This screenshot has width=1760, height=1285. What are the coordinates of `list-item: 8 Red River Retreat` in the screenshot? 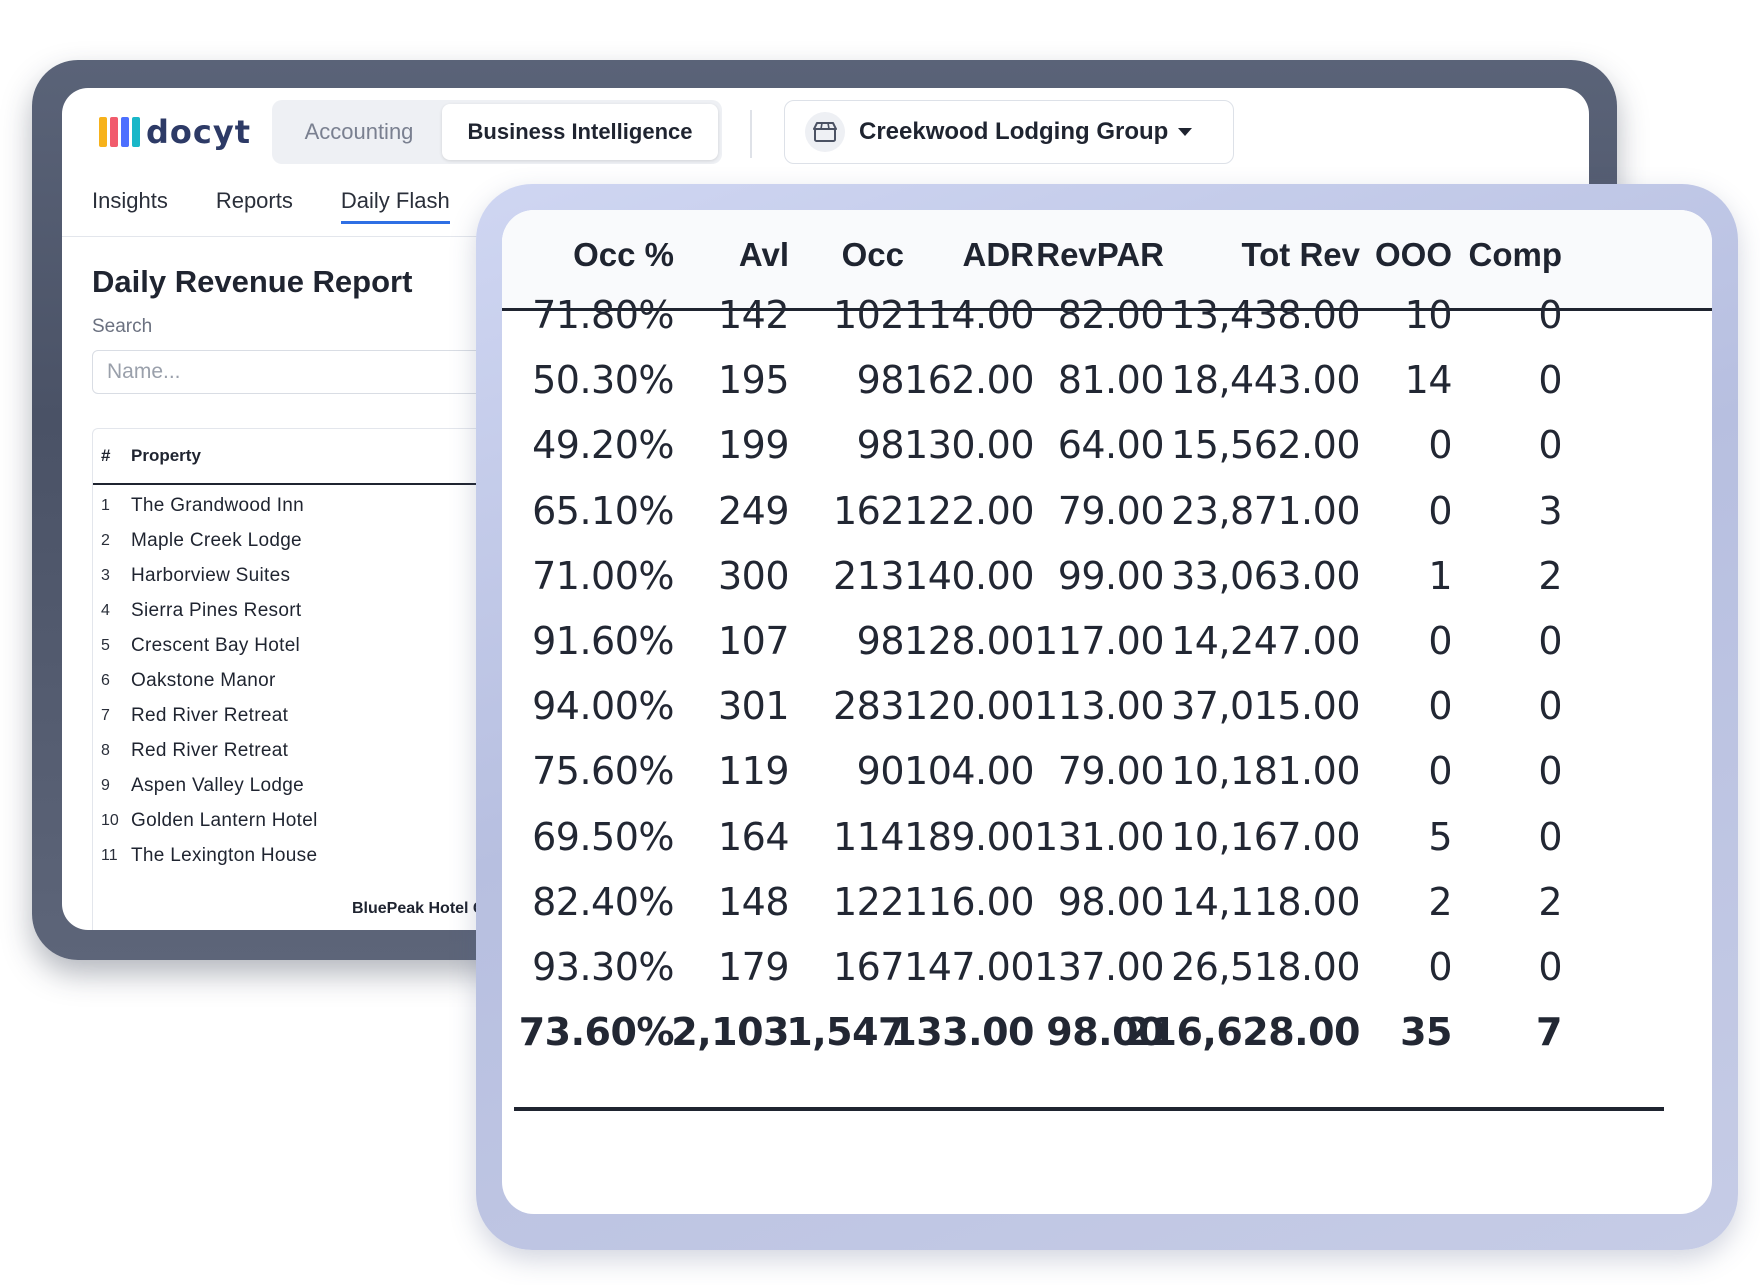 It's located at (303, 751).